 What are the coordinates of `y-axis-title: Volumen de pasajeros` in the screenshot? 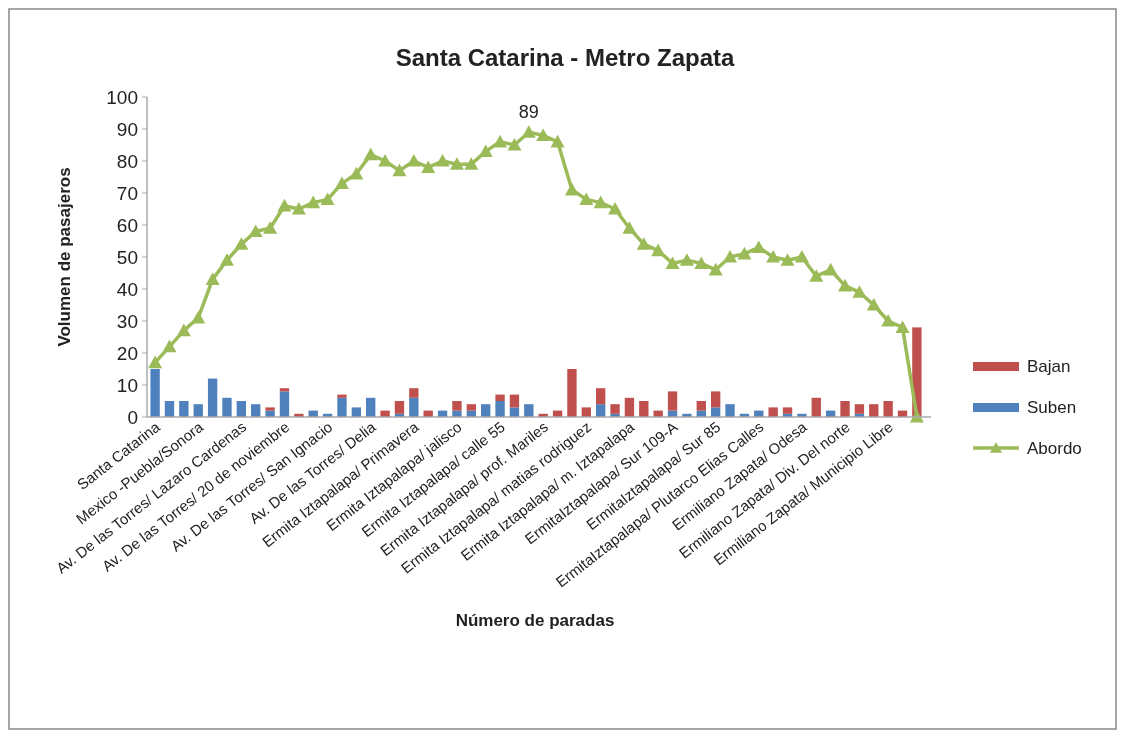 It's located at (64, 257).